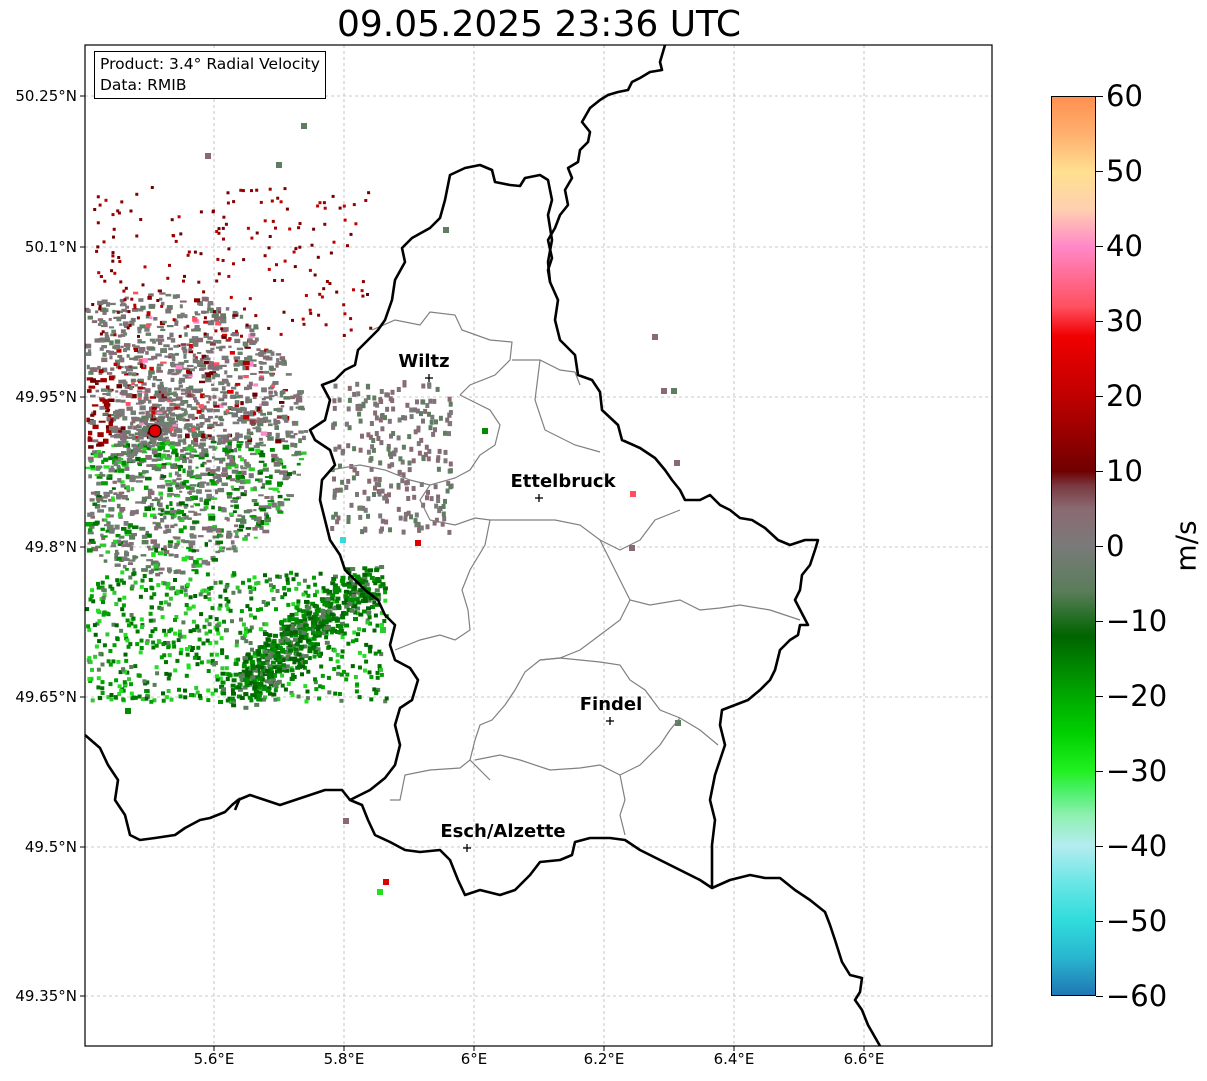 This screenshot has width=1207, height=1081. Describe the element at coordinates (539, 24) in the screenshot. I see `map-title: 09.05.2025 23:36 UTC` at that location.